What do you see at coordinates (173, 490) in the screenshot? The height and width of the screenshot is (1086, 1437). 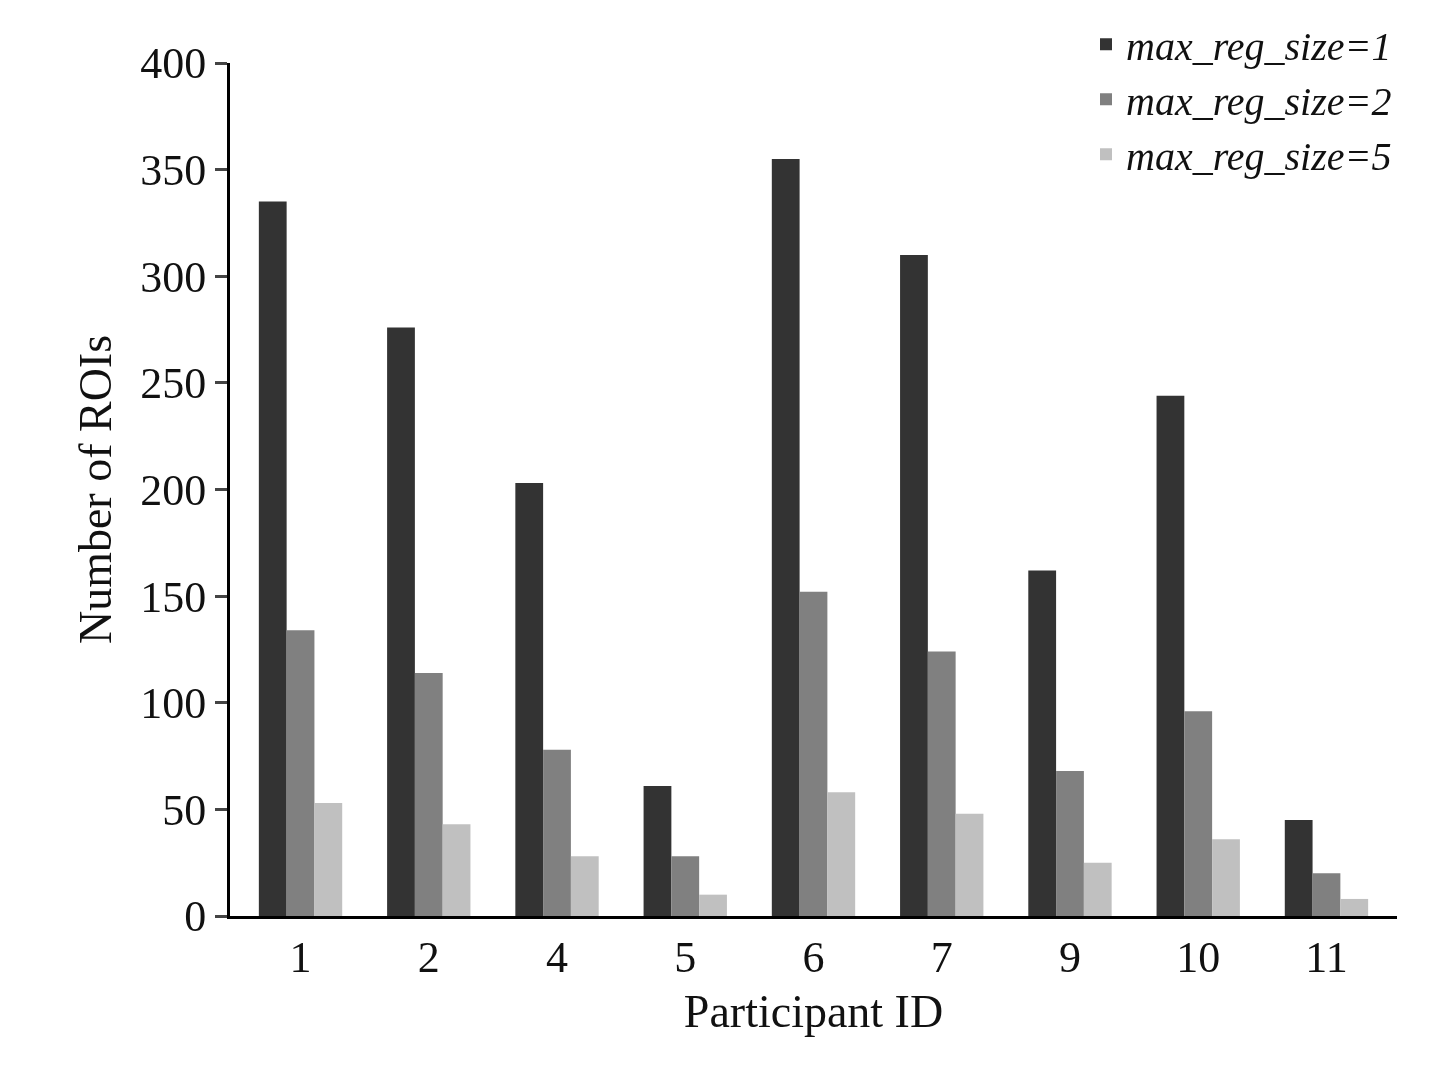 I see `y-tick-label: 200` at bounding box center [173, 490].